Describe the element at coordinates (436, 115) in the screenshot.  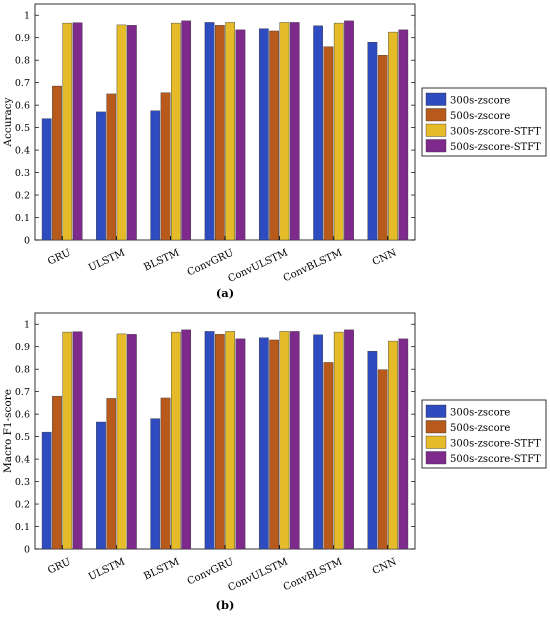
I see `legend-swatch-500s-zscore` at that location.